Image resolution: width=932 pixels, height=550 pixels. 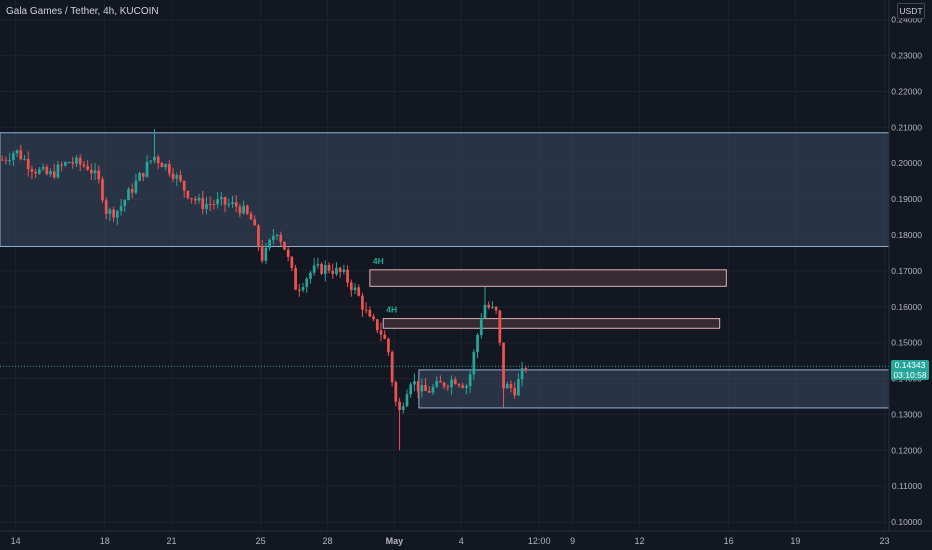 What do you see at coordinates (572, 541) in the screenshot?
I see `time-tick-label: 9` at bounding box center [572, 541].